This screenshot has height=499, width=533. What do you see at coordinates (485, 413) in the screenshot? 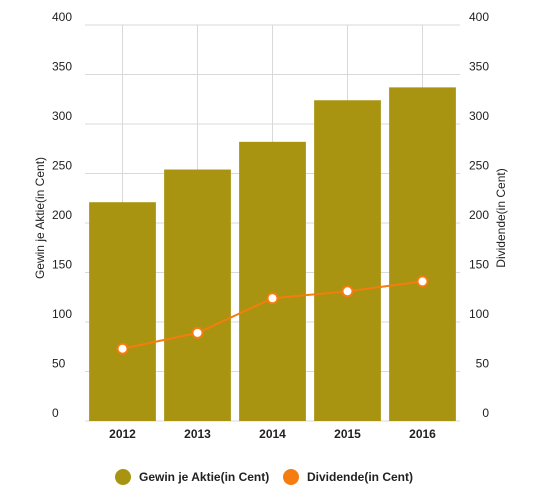
I see `y-tick-right: 0` at bounding box center [485, 413].